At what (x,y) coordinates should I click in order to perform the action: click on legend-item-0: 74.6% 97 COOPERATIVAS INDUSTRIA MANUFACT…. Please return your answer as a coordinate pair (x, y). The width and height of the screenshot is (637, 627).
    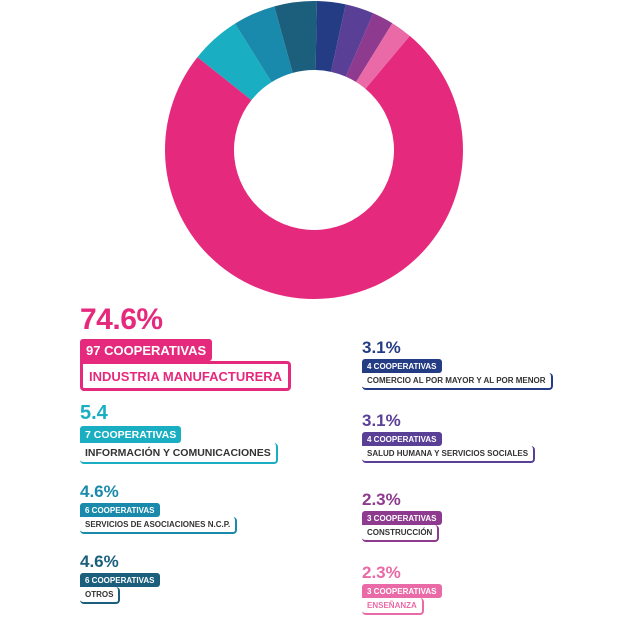
    Looking at the image, I should click on (186, 347).